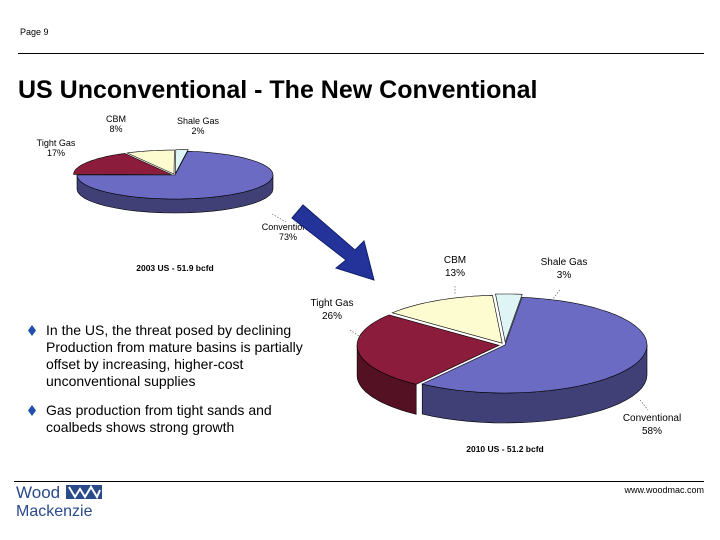 The width and height of the screenshot is (720, 540). I want to click on bottom-divider, so click(359, 481).